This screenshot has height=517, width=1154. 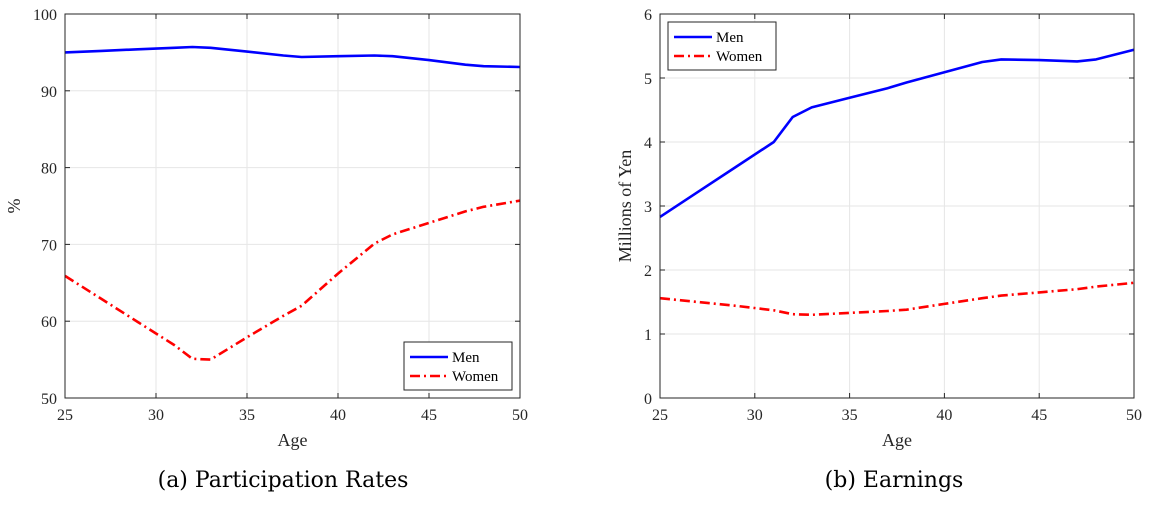 I want to click on y-tick-label: 5, so click(x=648, y=79).